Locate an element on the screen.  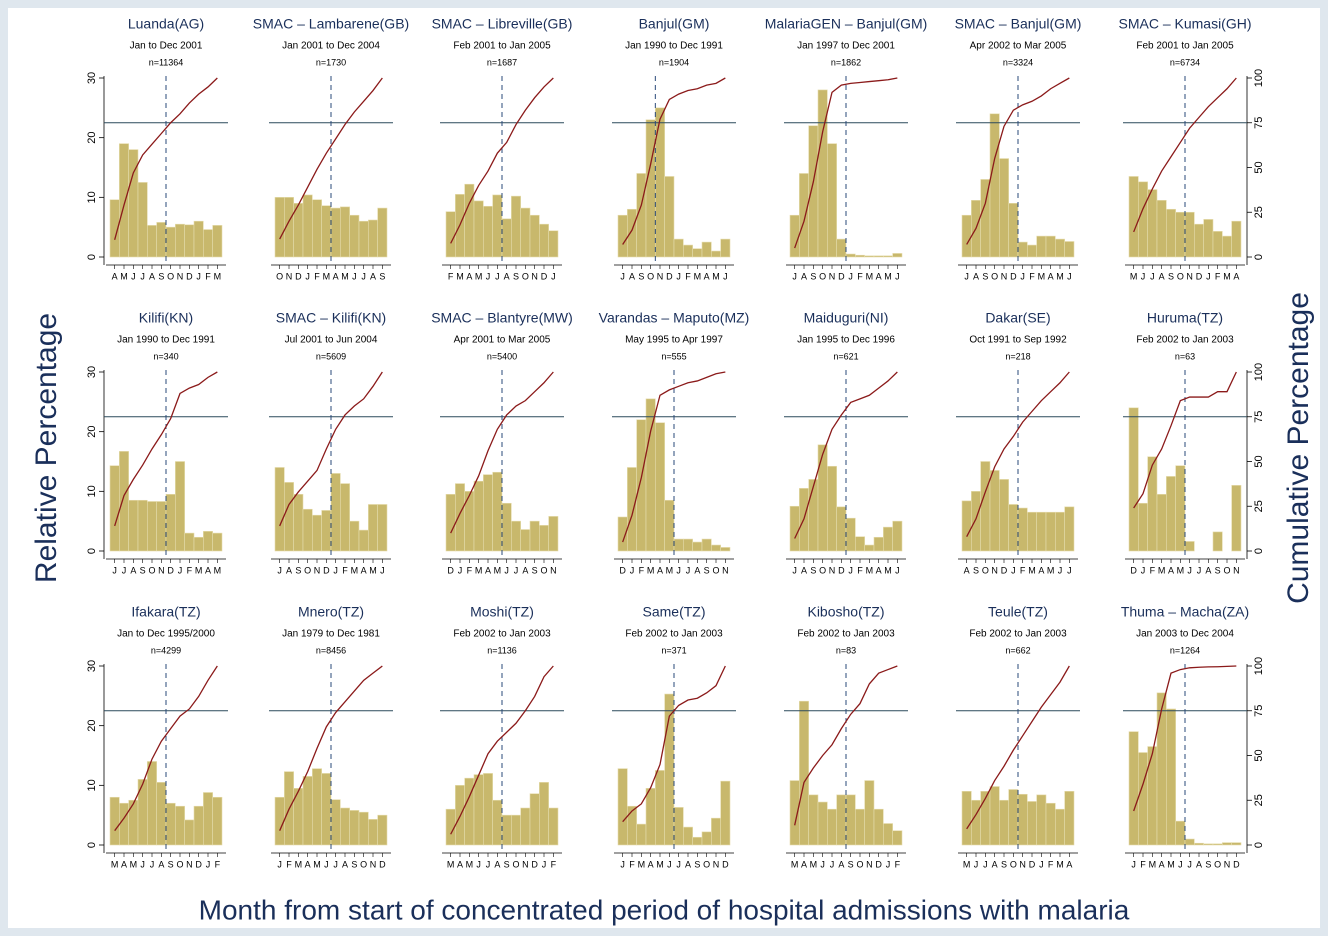
panel-subtitle: Jan to Dec 2001 is located at coordinates (166, 46).